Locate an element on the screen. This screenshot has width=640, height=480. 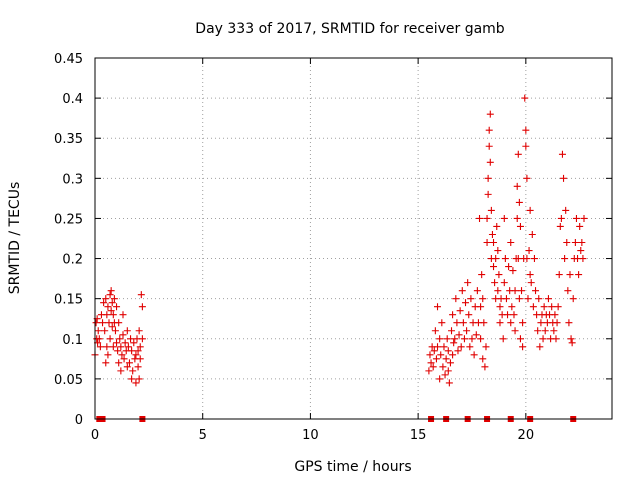
y-tick-label: 0 is located at coordinates (79, 420).